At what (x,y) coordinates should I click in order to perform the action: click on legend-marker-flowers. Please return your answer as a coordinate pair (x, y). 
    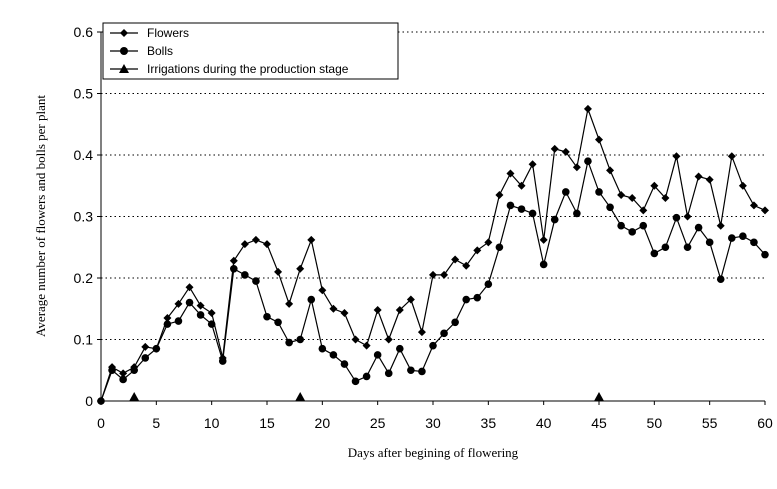
    Looking at the image, I should click on (124, 33).